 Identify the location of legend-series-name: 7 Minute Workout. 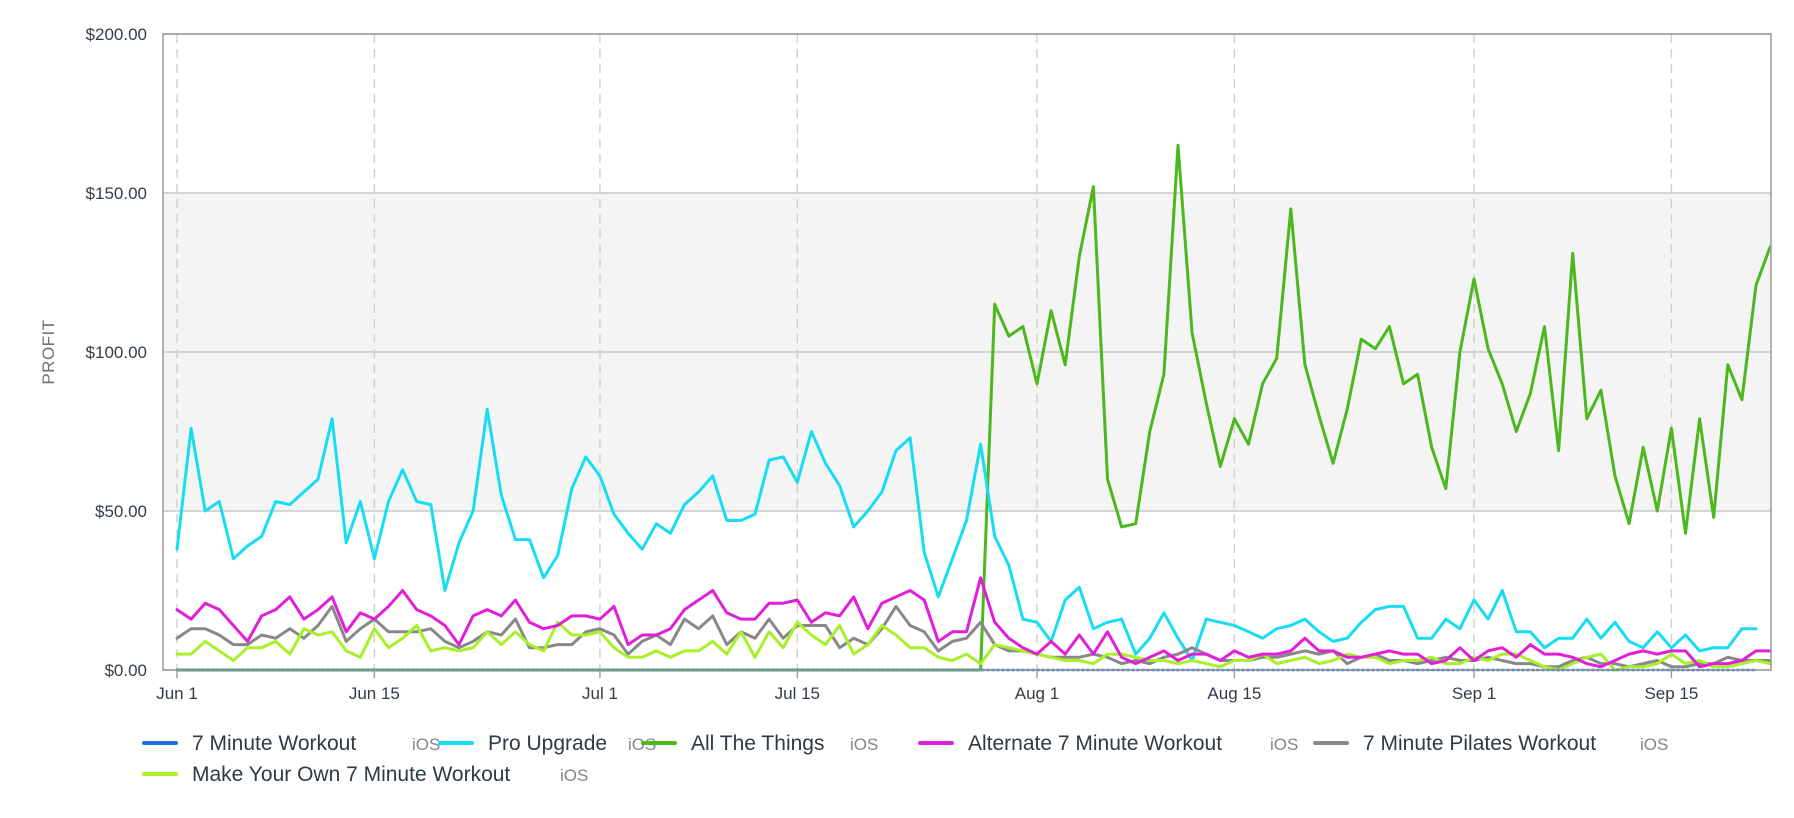
(274, 743).